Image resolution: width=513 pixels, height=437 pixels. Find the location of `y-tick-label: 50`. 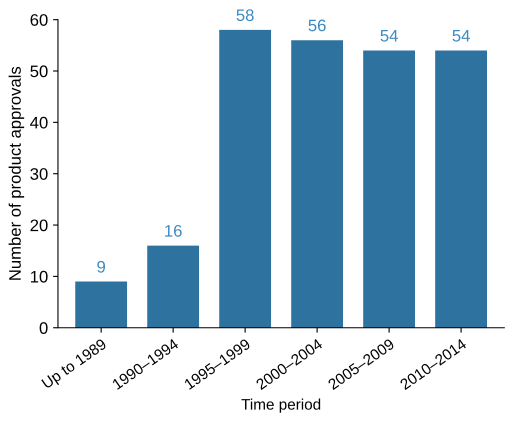

y-tick-label: 50 is located at coordinates (39, 71).